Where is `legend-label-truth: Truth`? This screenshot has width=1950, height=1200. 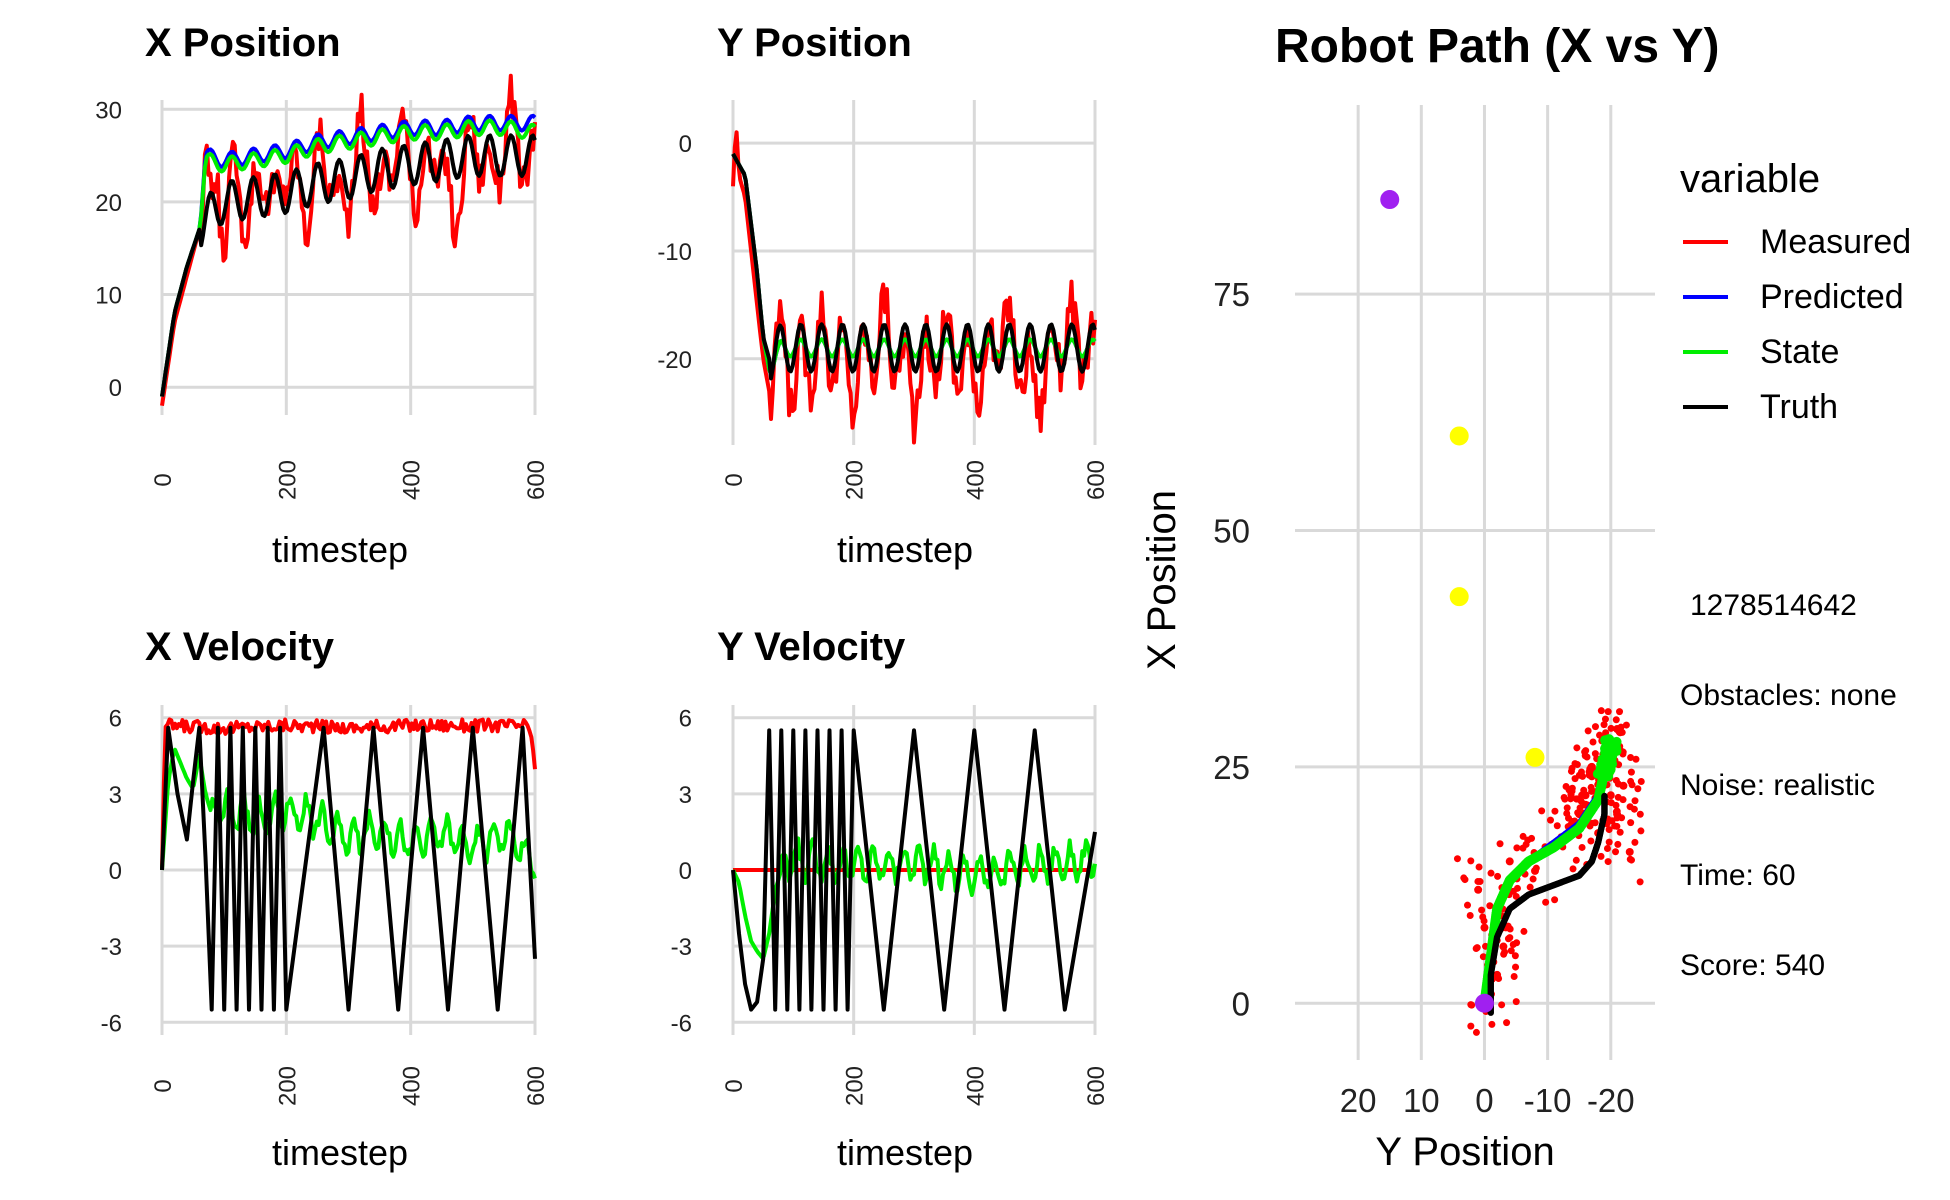
legend-label-truth: Truth is located at coordinates (1799, 407).